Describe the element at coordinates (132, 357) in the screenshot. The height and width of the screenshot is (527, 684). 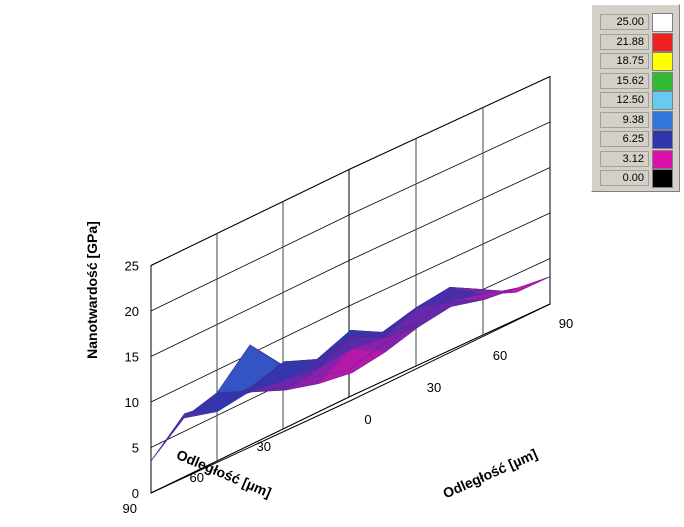
I see `y-tick-label: 15` at that location.